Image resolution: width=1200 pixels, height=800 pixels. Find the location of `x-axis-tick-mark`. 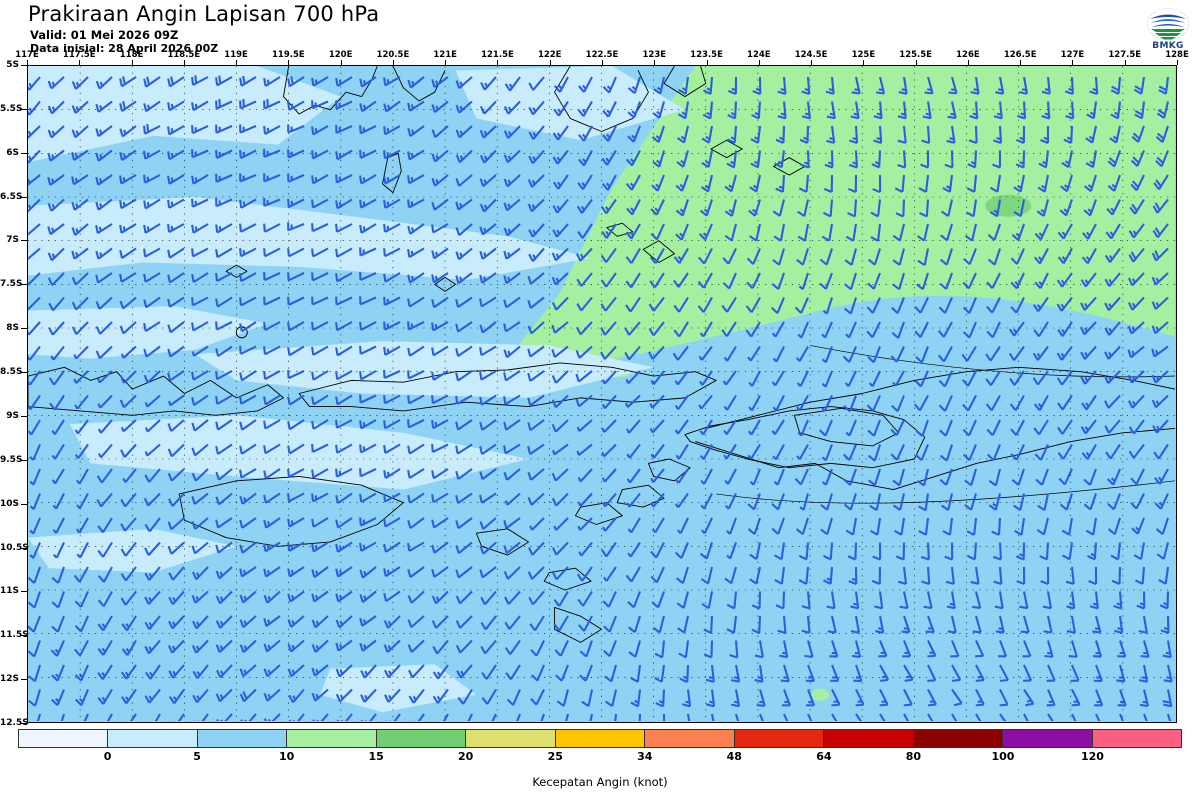

x-axis-tick-mark is located at coordinates (916, 62).